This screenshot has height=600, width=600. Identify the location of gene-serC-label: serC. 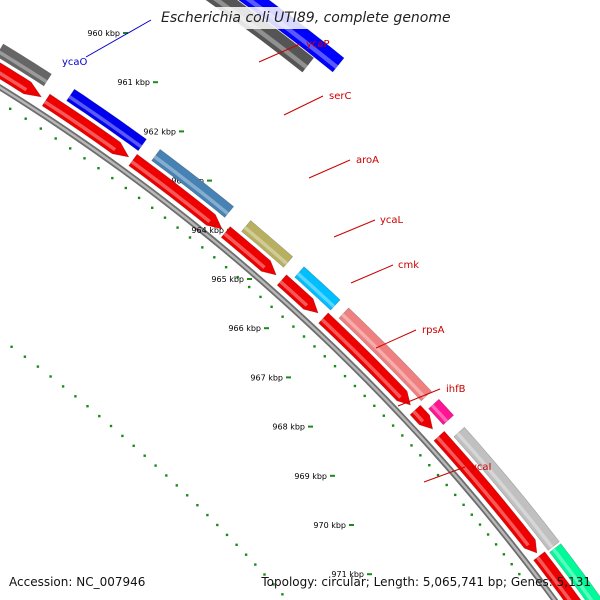
(340, 96).